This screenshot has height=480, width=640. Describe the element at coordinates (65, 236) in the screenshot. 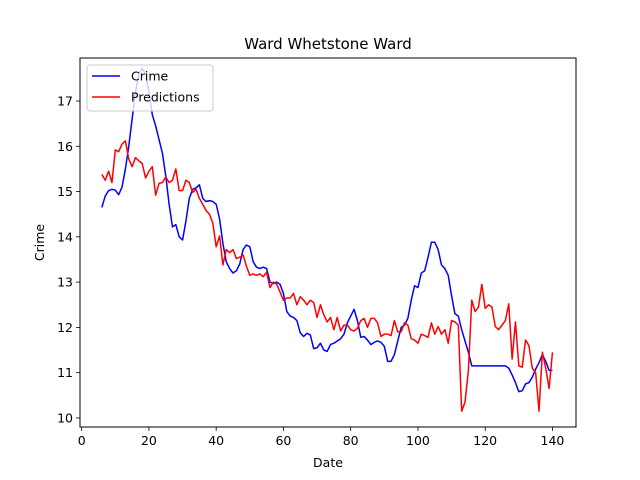

I see `y-tick-label: 14` at that location.